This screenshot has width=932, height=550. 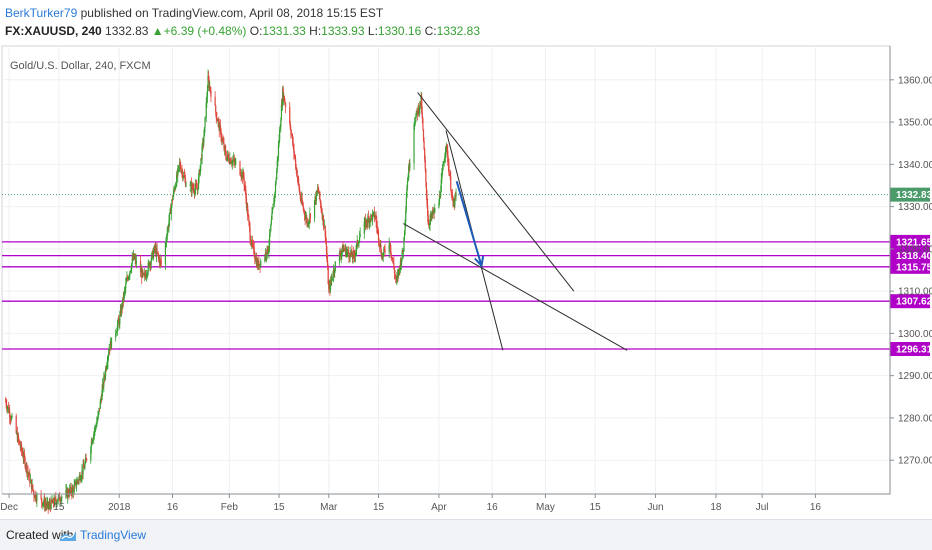 I want to click on close-value: 1332.83, so click(x=458, y=31).